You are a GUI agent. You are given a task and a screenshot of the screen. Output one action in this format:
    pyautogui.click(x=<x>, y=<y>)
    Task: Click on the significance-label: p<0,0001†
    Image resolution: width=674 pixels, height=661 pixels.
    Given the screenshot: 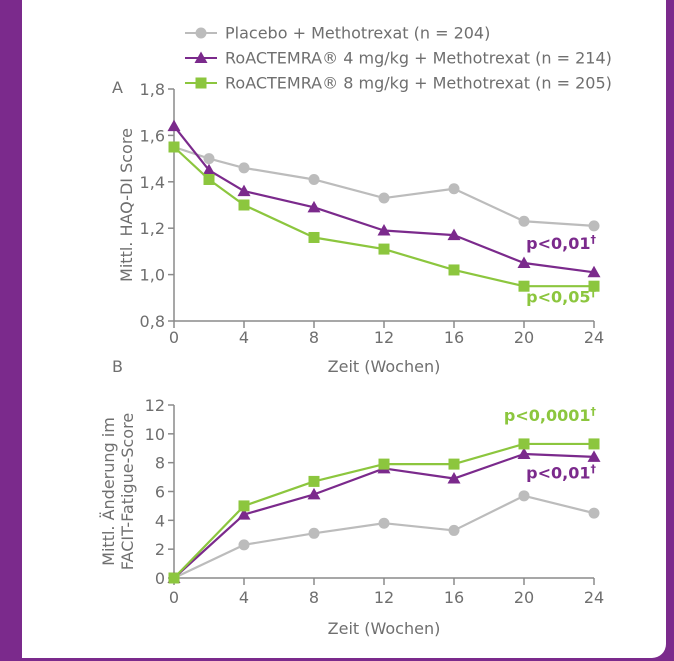 What is the action you would take?
    pyautogui.click(x=550, y=415)
    